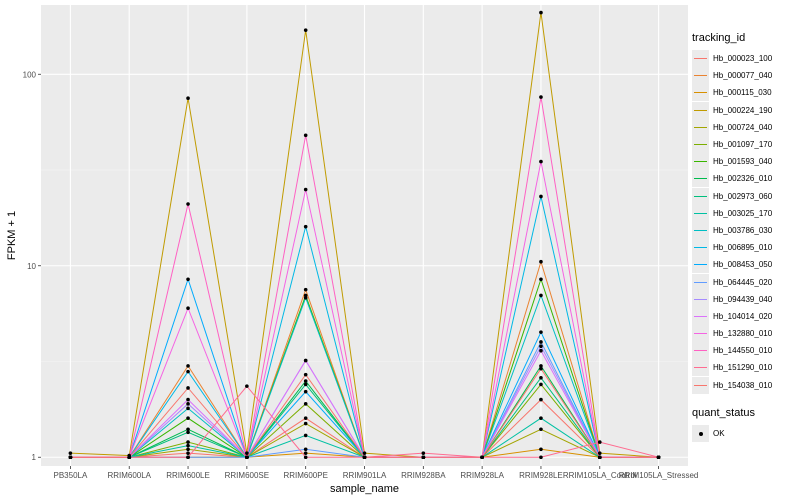 Image resolution: width=800 pixels, height=500 pixels. What do you see at coordinates (723, 413) in the screenshot?
I see `shape-legend-title: quant_status` at bounding box center [723, 413].